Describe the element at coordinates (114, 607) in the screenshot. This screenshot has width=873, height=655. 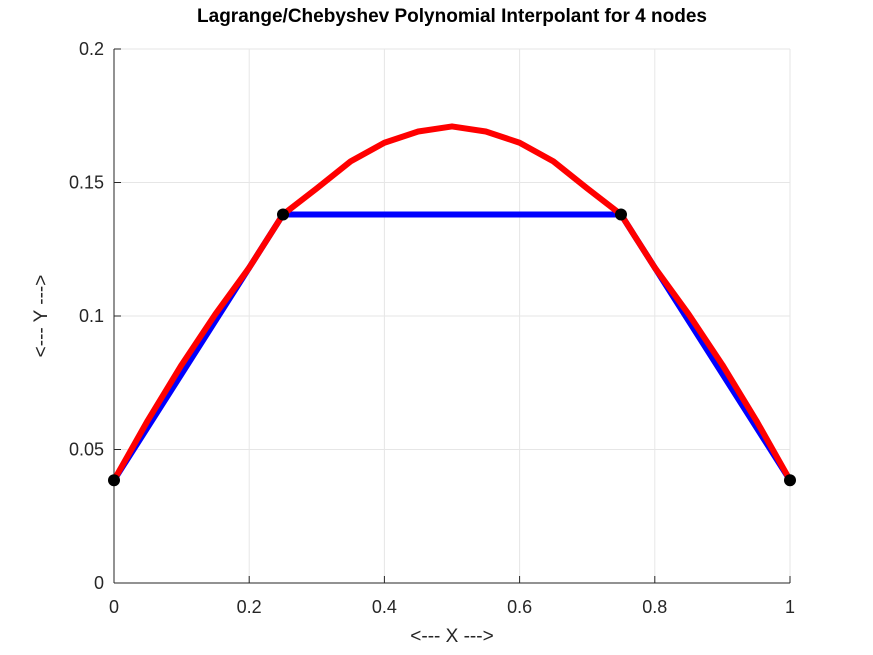
I see `x-tick-label: 0` at that location.